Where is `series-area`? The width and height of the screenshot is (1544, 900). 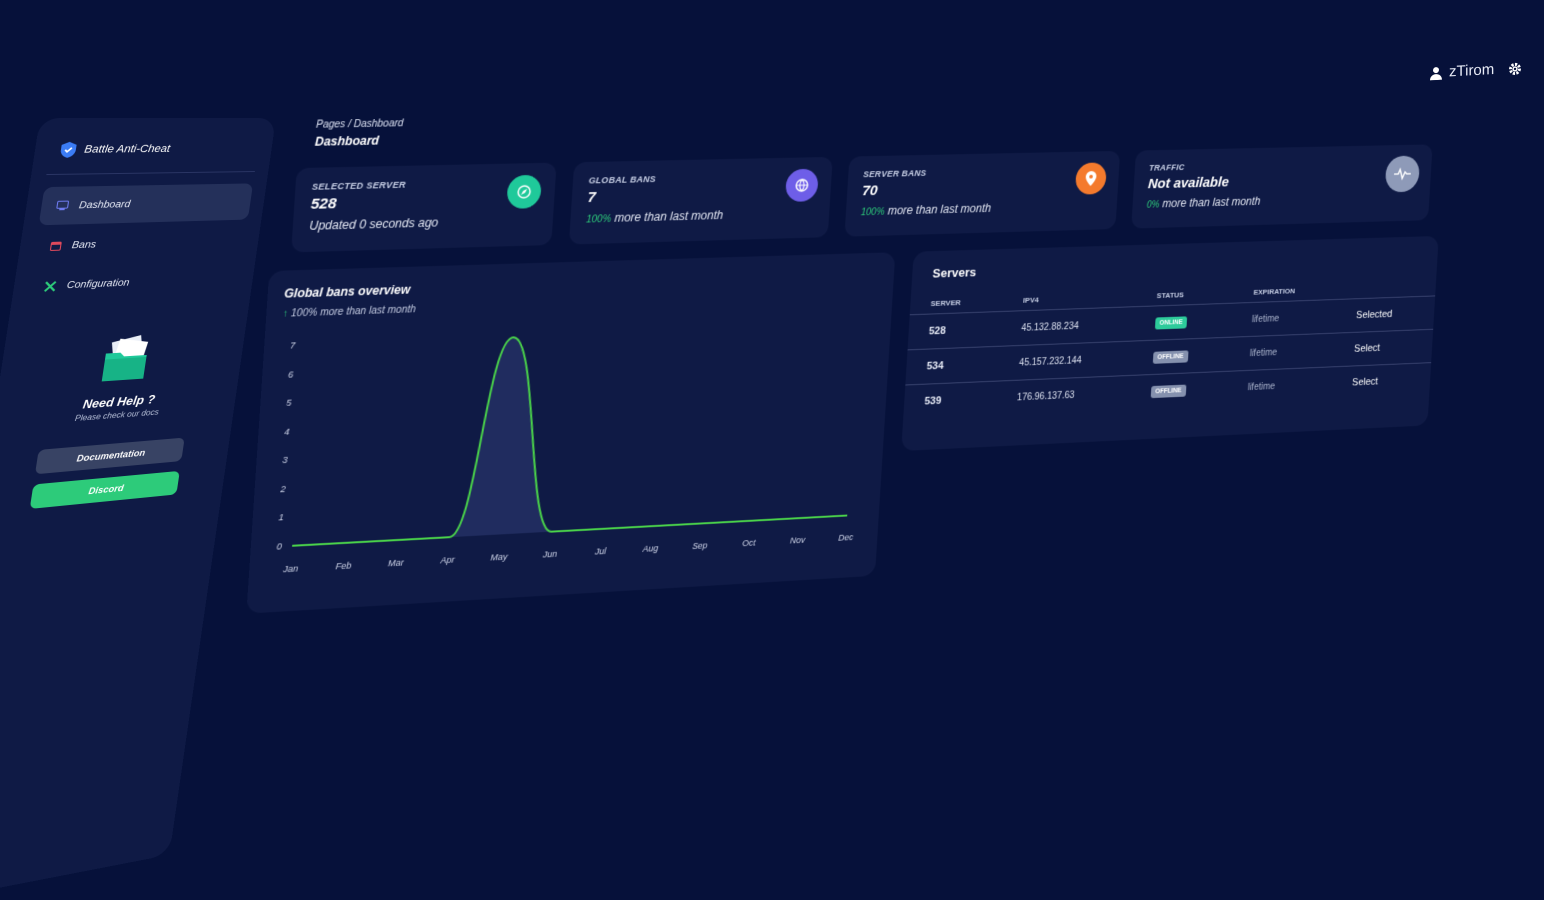
series-area is located at coordinates (575, 435).